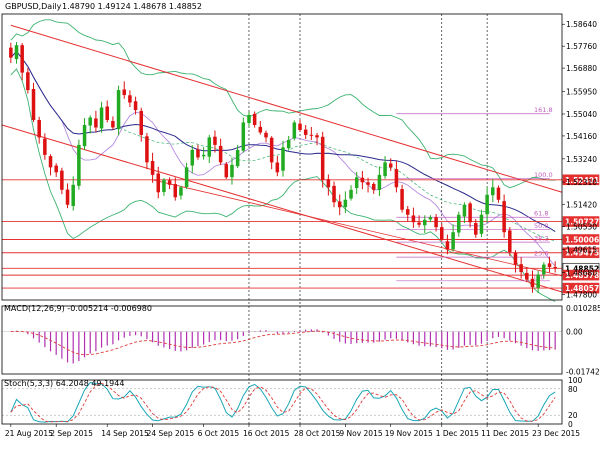  I want to click on price-tick-label-6: 1.53240, so click(581, 159).